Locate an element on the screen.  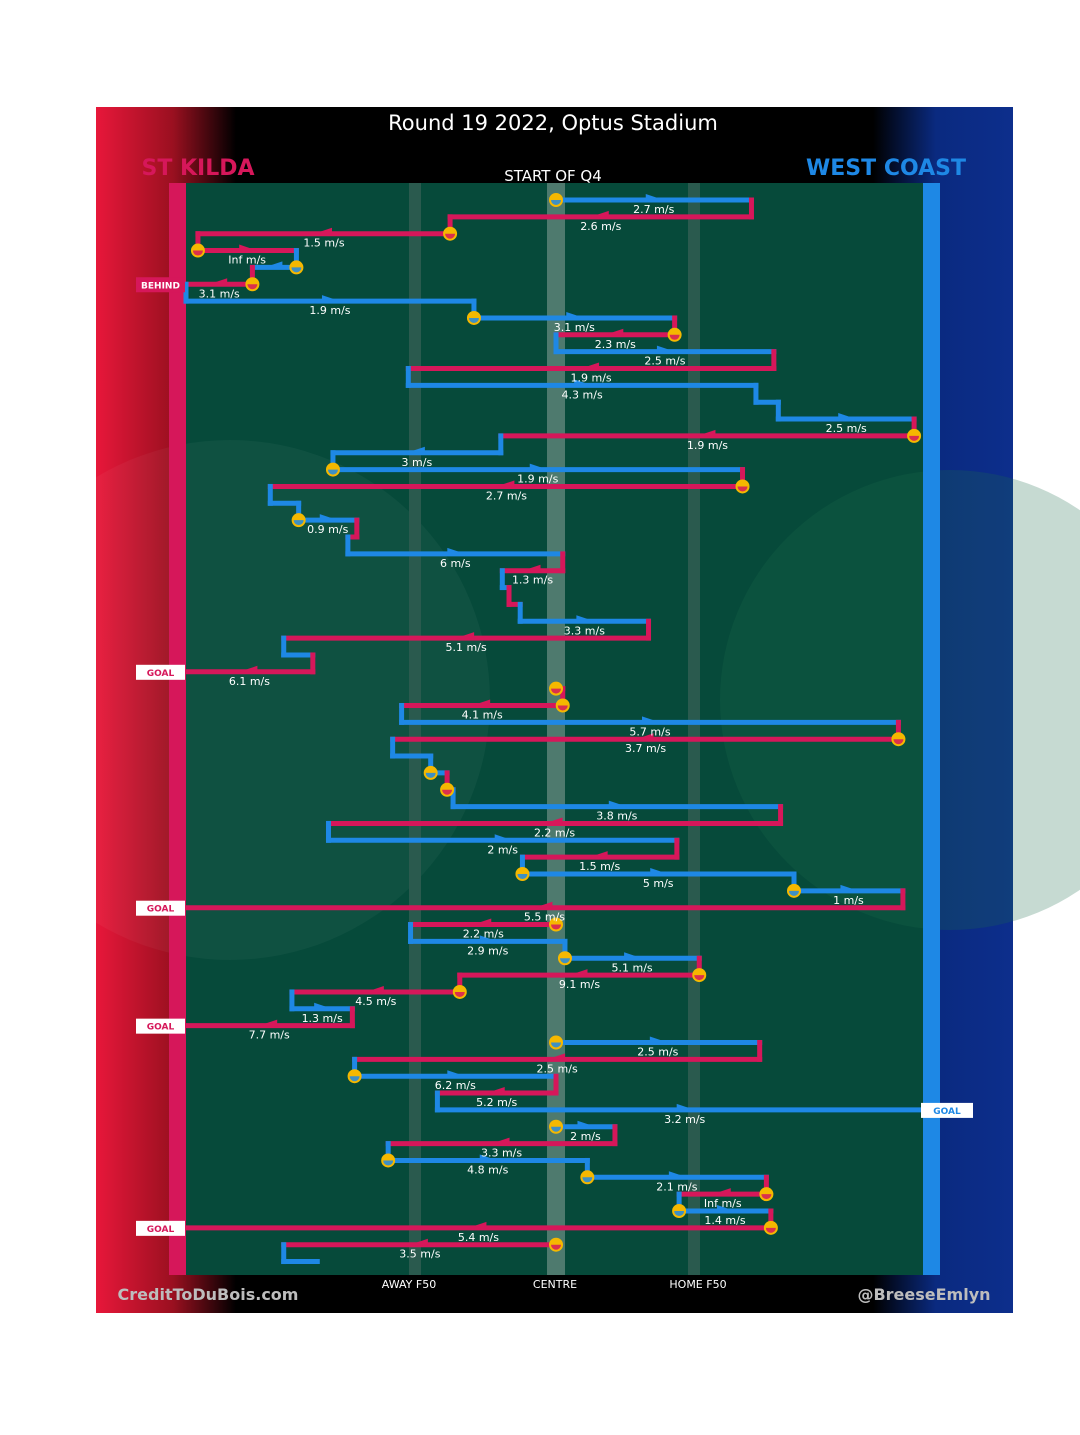
st-kilda-goal-line is located at coordinates (177, 729).